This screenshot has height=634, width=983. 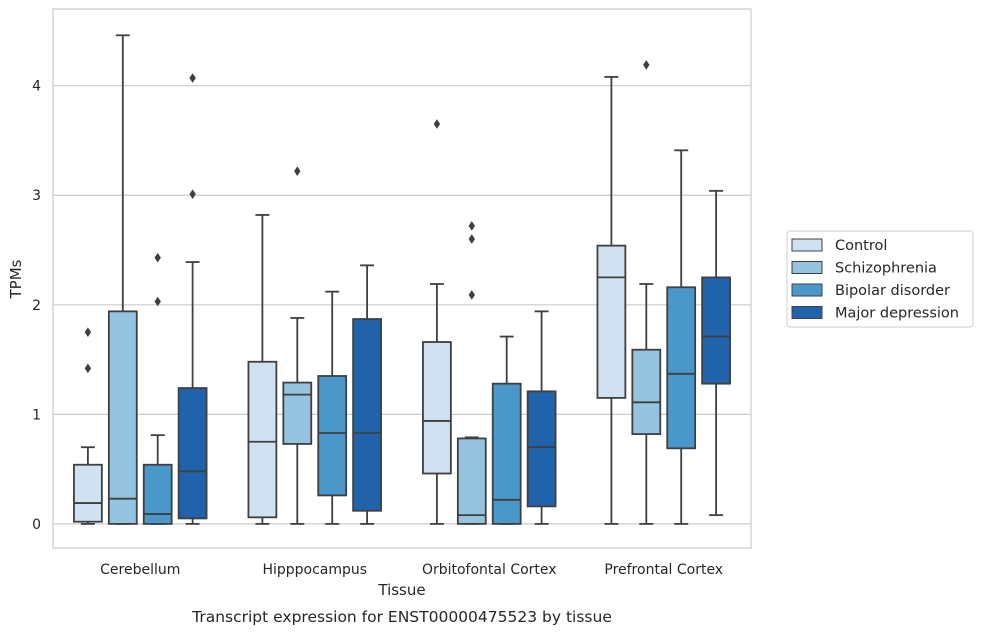 I want to click on legend-entry-label: Schizophrenia, so click(x=886, y=269).